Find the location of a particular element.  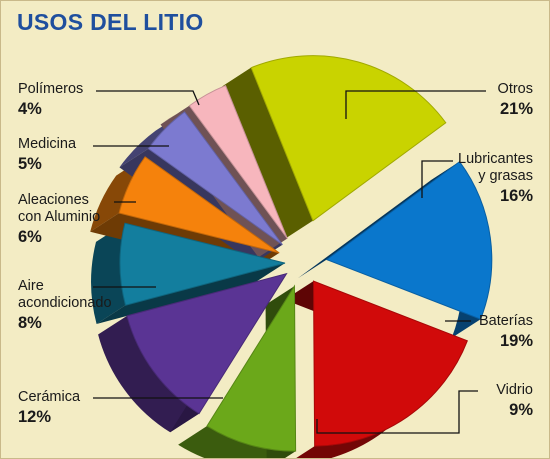

label-lubricantes-name1: Lubricantes is located at coordinates (495, 159).